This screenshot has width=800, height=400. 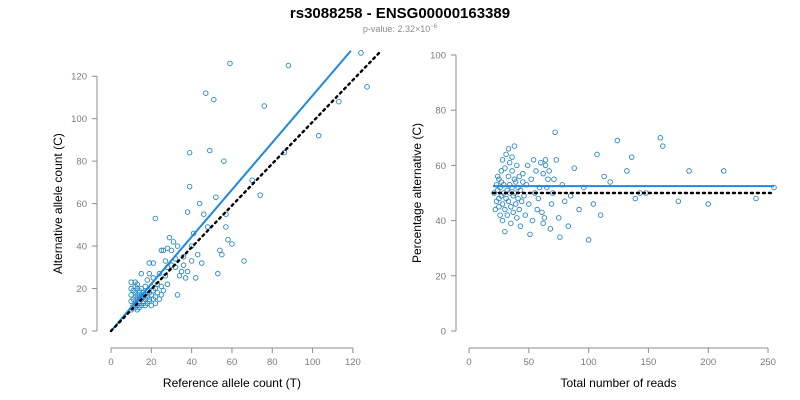 I want to click on x-tick-label: 0, so click(x=468, y=362).